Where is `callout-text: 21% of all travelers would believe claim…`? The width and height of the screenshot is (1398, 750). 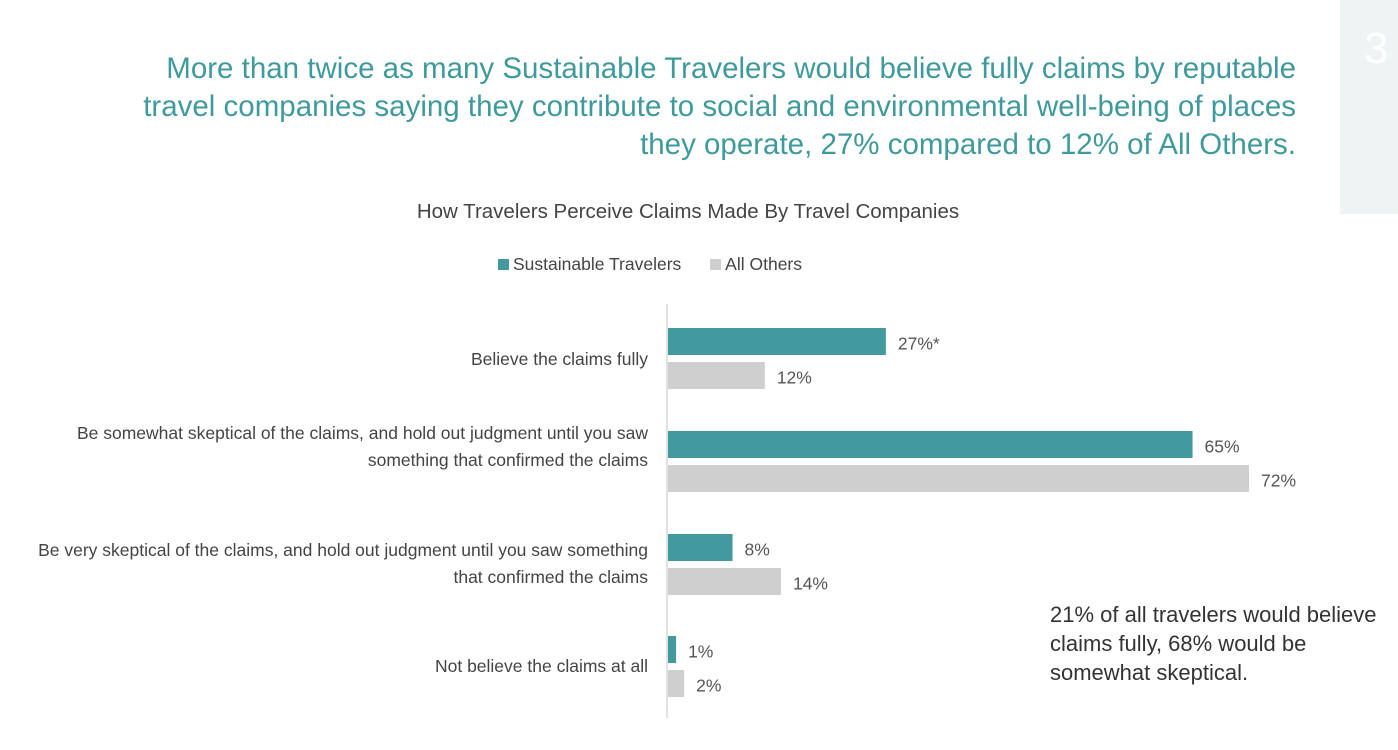 callout-text: 21% of all travelers would believe claim… is located at coordinates (1213, 643).